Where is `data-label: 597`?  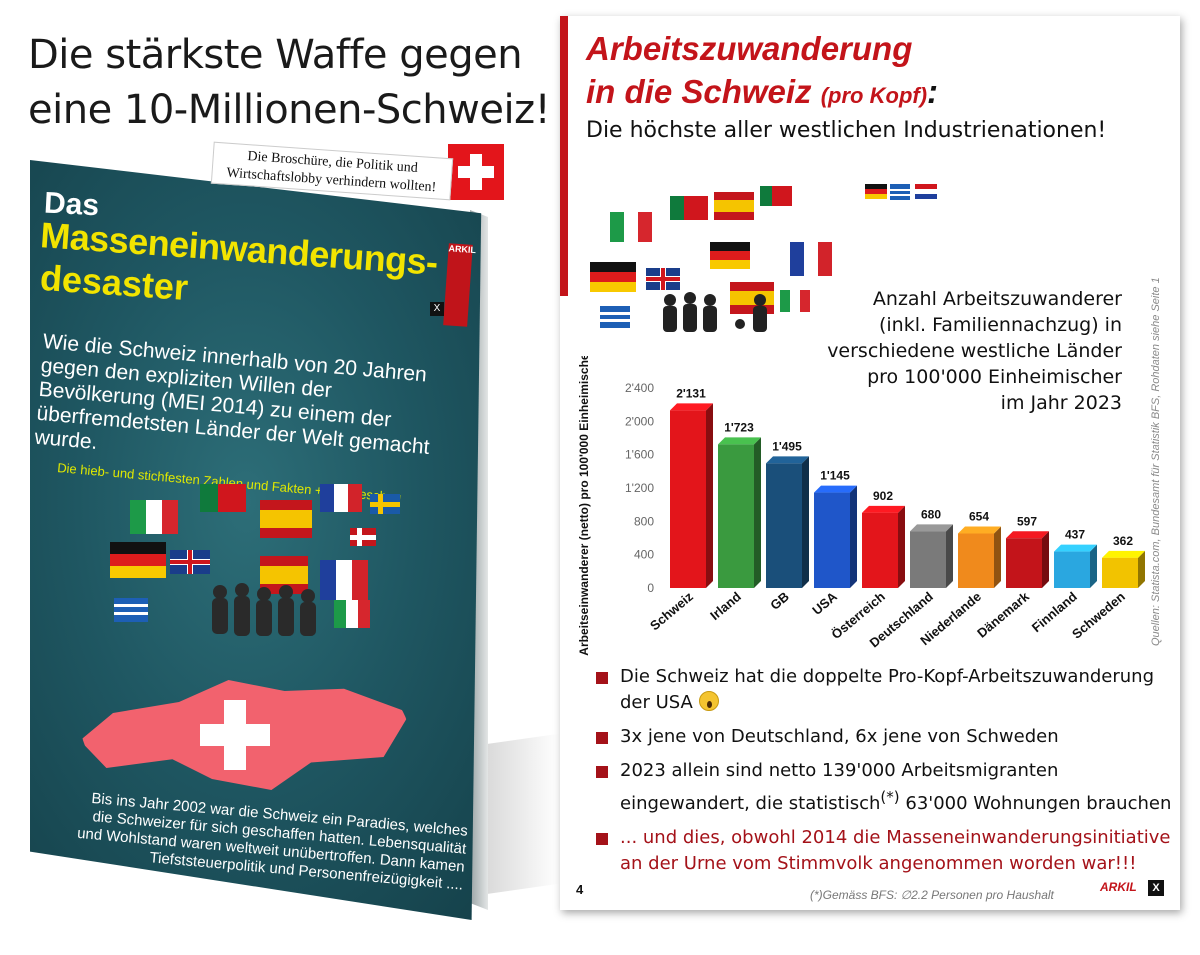
data-label: 597 is located at coordinates (1027, 521).